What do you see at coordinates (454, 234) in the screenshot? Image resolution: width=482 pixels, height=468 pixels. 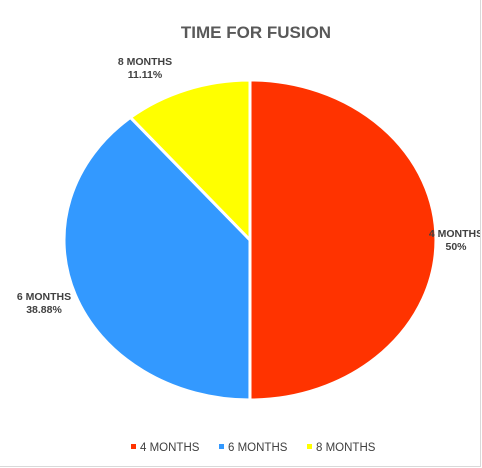 I see `data-label-category: 4 MONTHS` at bounding box center [454, 234].